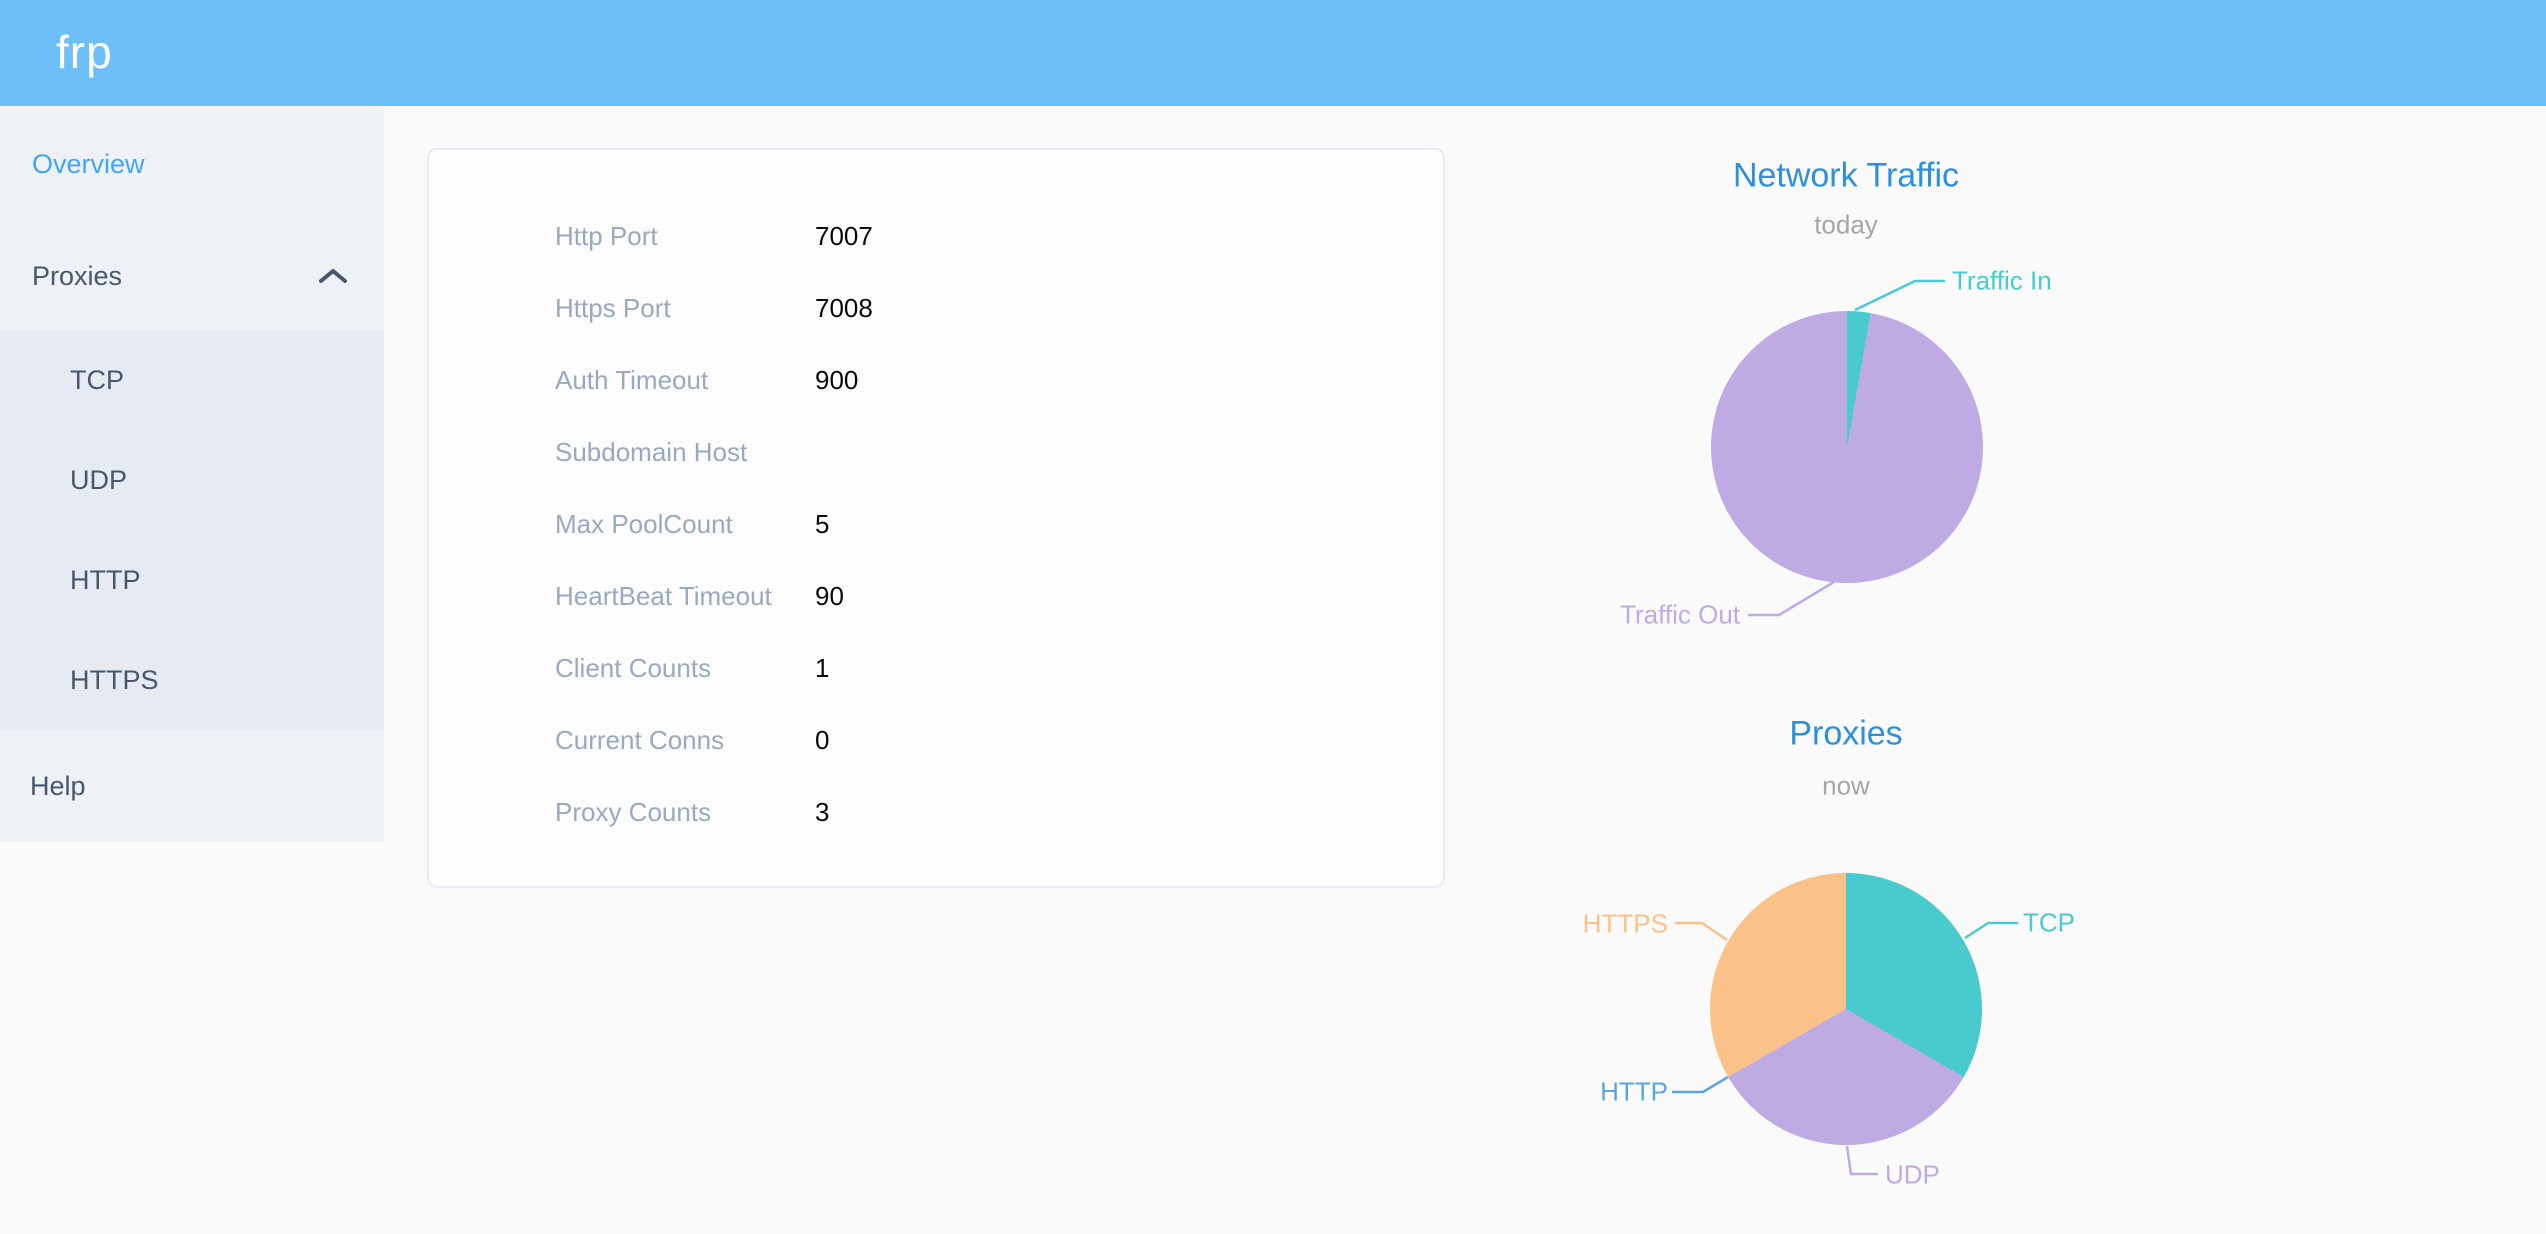  Describe the element at coordinates (936, 308) in the screenshot. I see `row-https-port: Https Port 7008` at that location.